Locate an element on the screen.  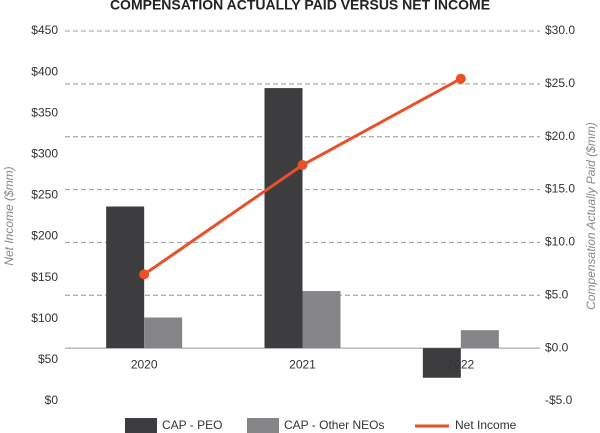
legend-label: Net Income is located at coordinates (486, 425).